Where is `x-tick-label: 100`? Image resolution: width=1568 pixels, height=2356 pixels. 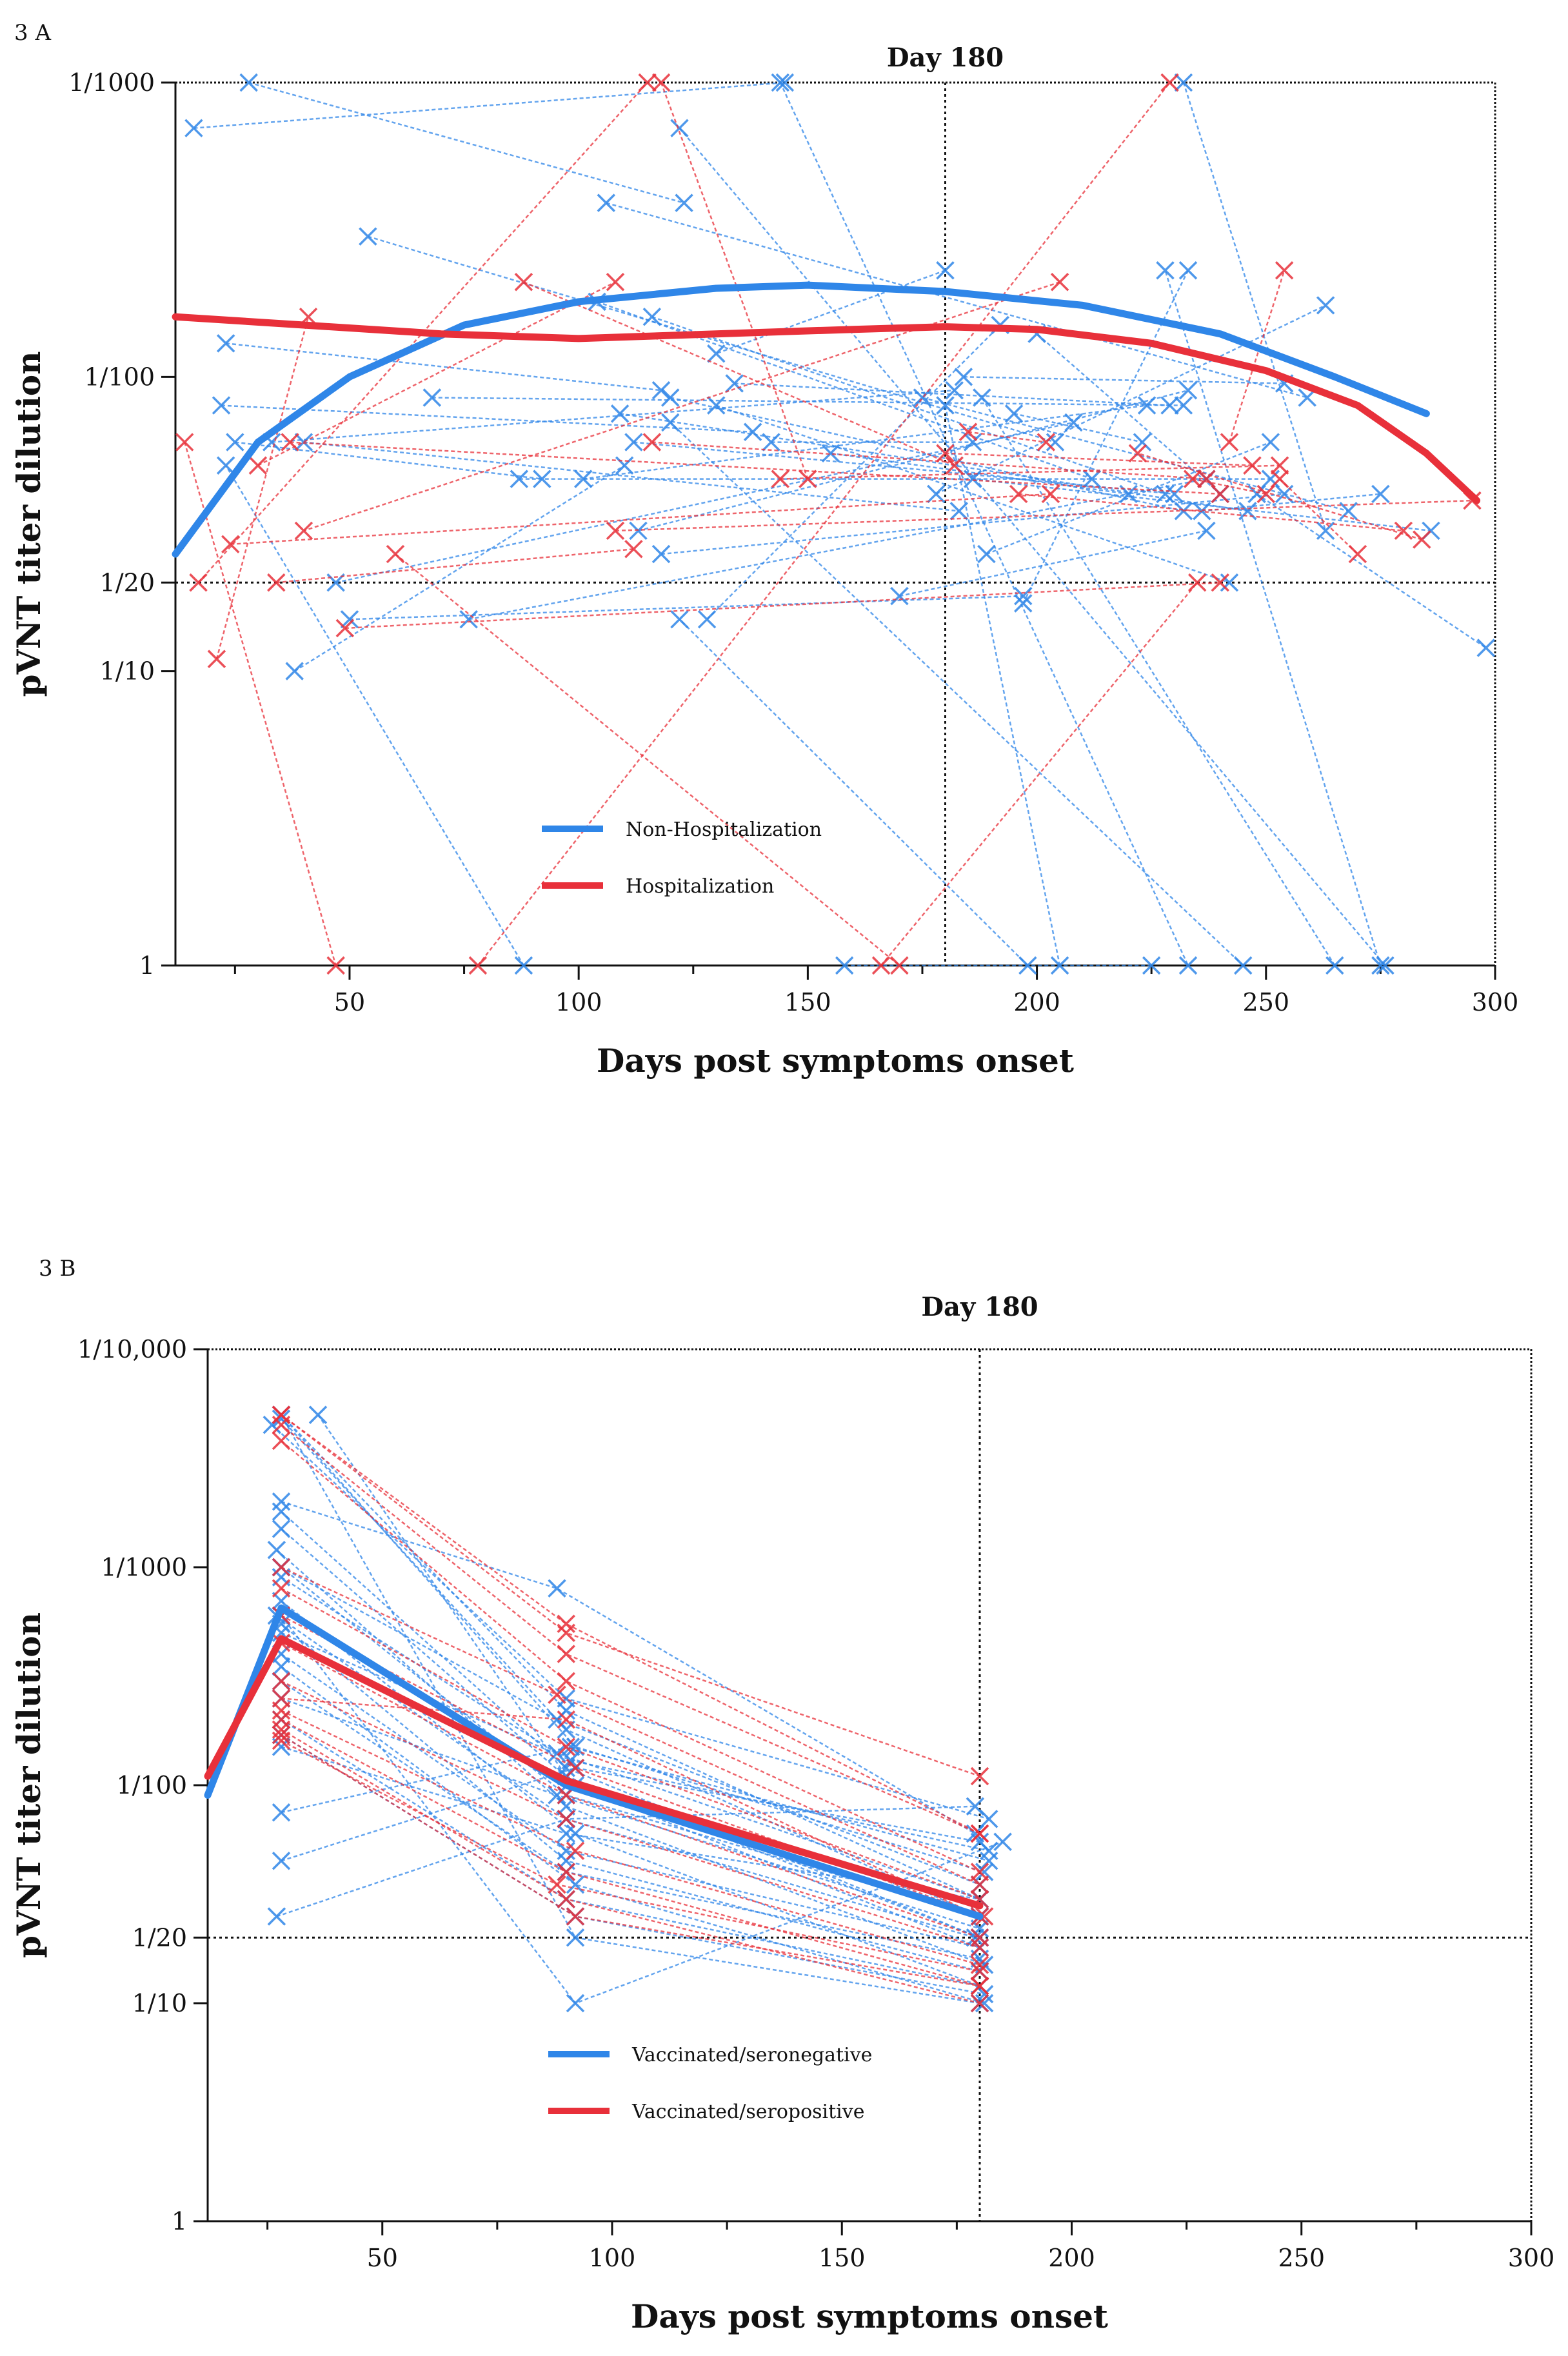 x-tick-label: 100 is located at coordinates (612, 2258).